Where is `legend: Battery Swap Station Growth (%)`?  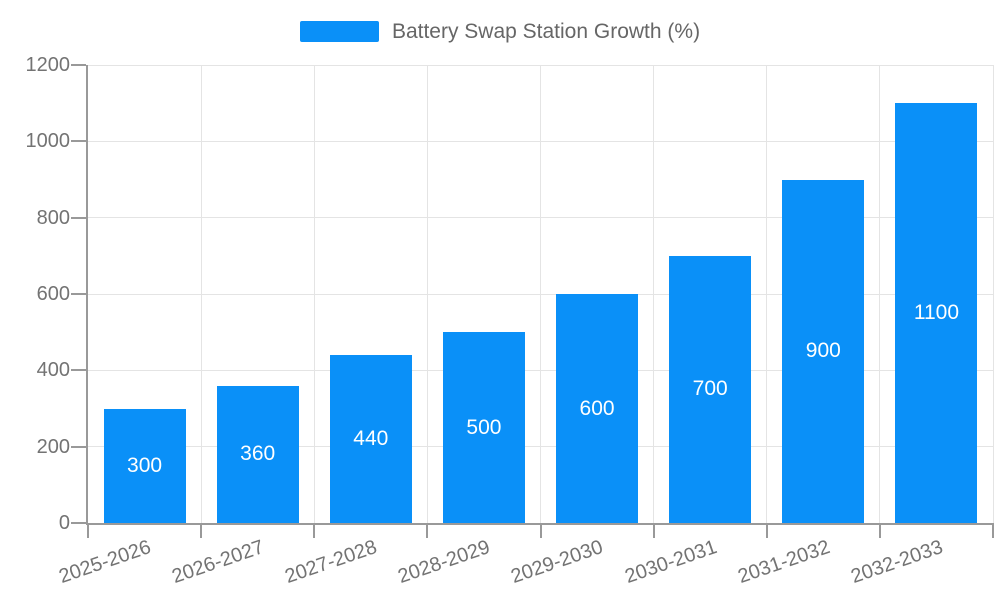 legend: Battery Swap Station Growth (%) is located at coordinates (500, 31).